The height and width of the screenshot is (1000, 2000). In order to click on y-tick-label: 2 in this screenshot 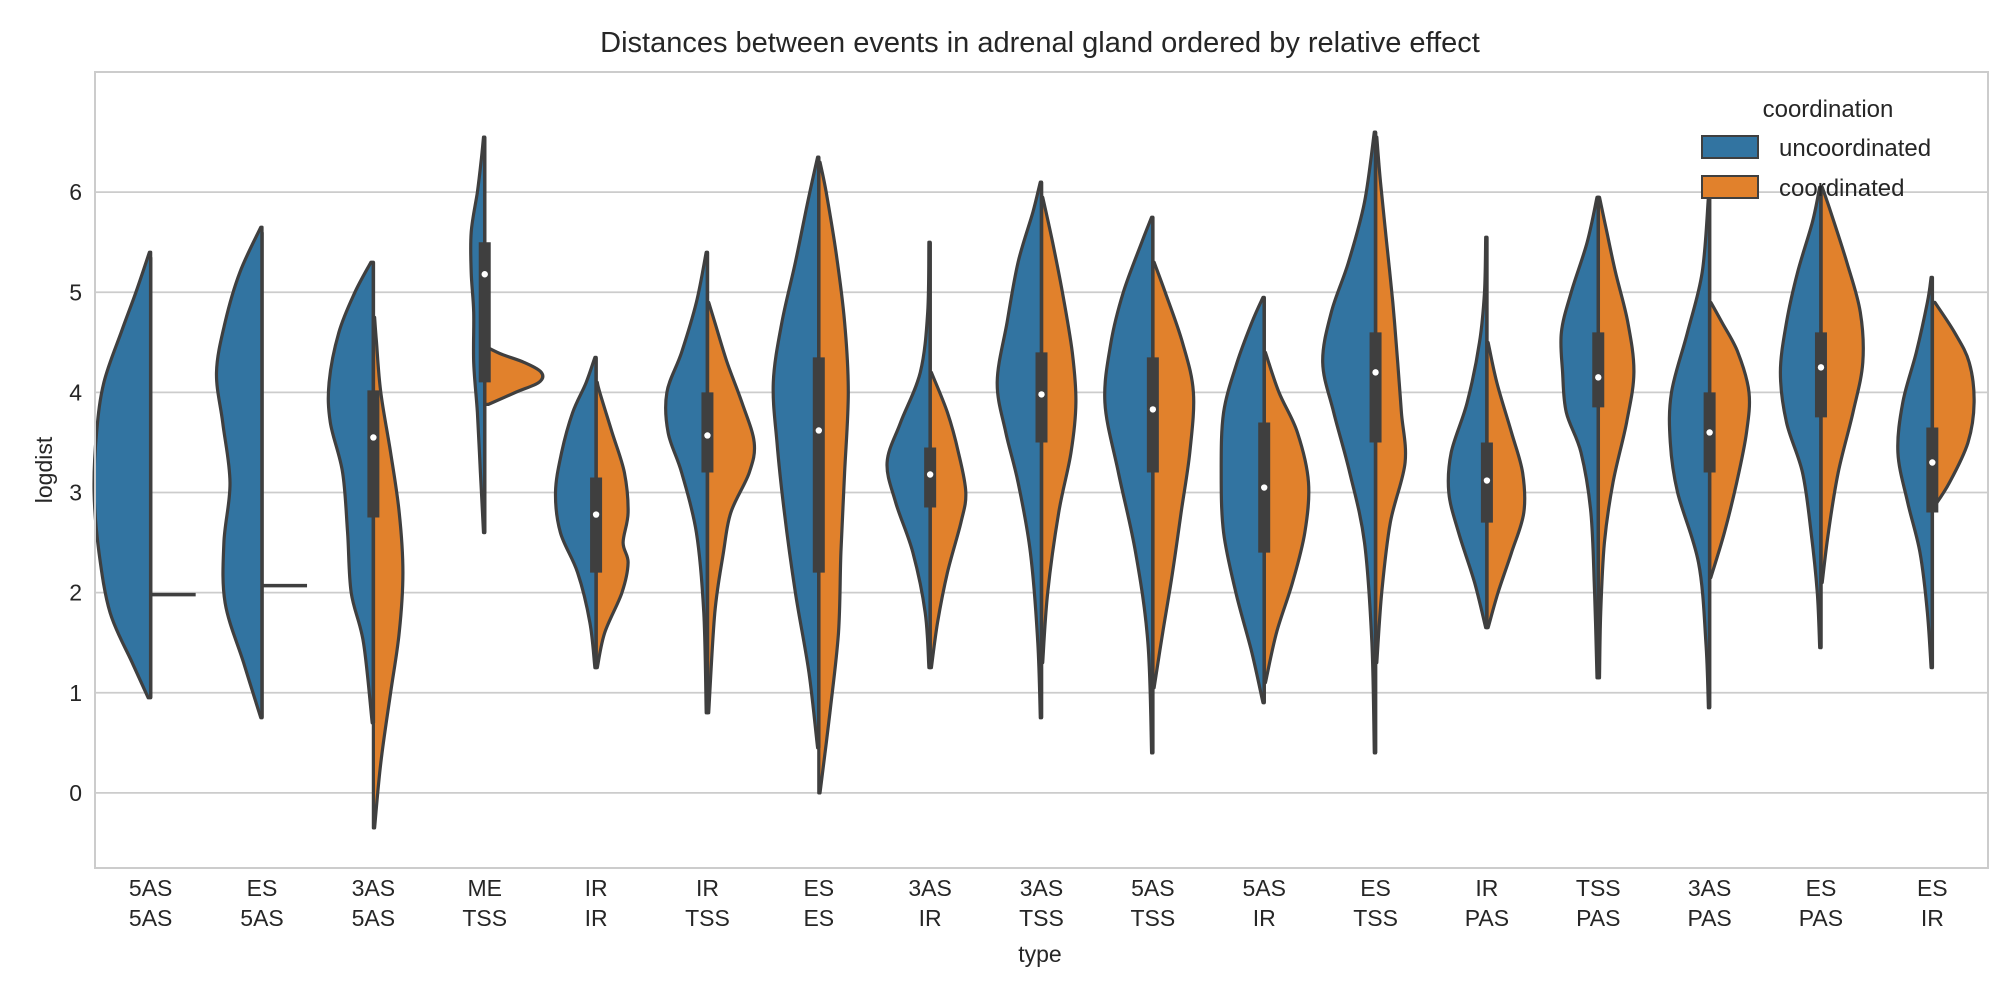, I will do `click(75, 593)`.